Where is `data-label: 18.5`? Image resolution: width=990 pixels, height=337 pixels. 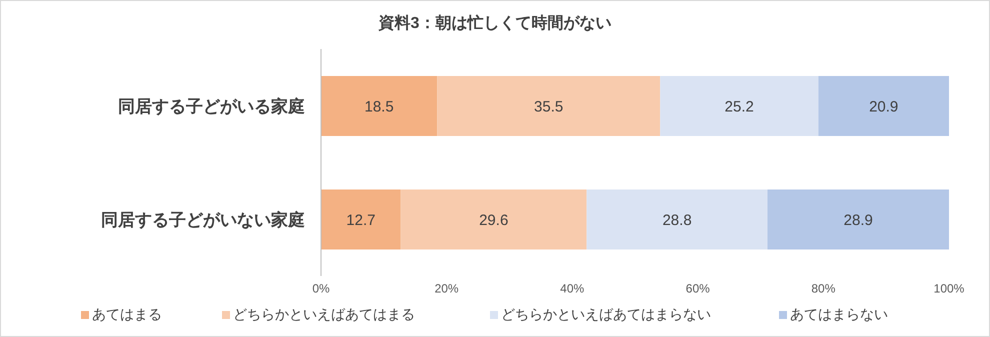
data-label: 18.5 is located at coordinates (379, 107).